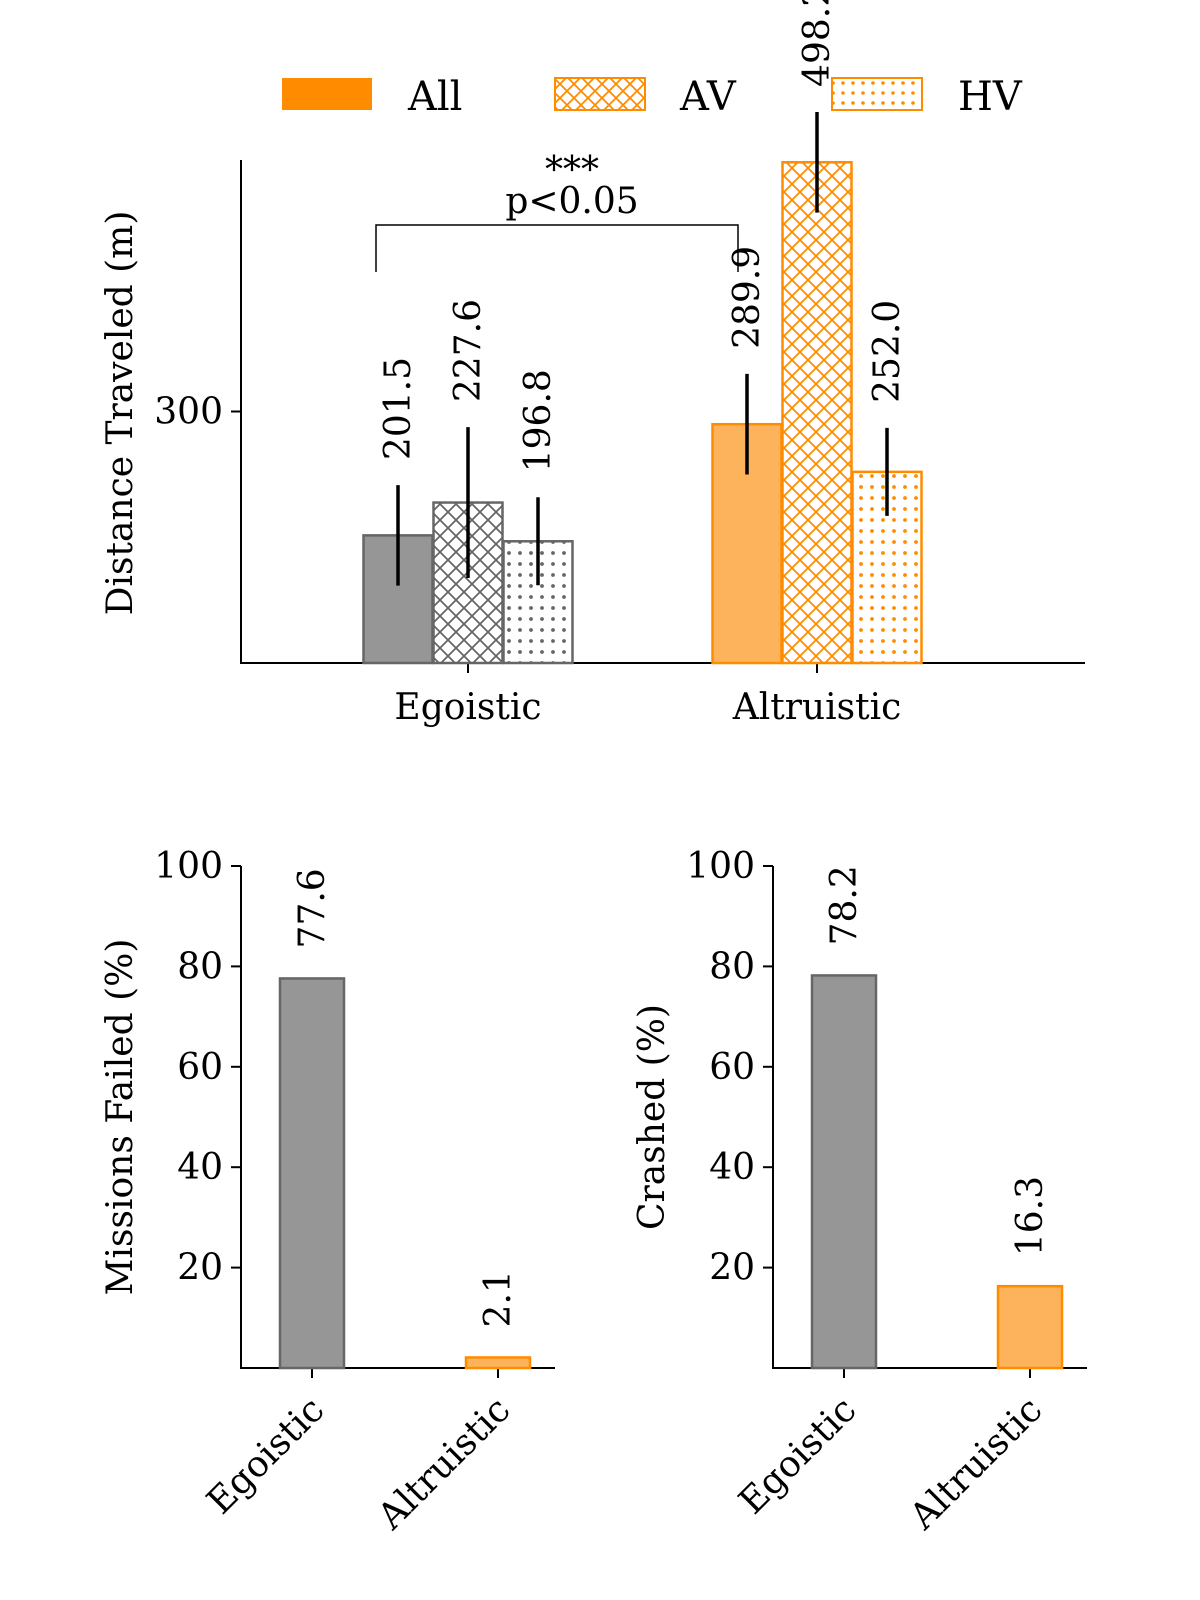 This screenshot has height=1600, width=1200. I want to click on missions-y-axis-label: Missions Failed (%), so click(120, 1117).